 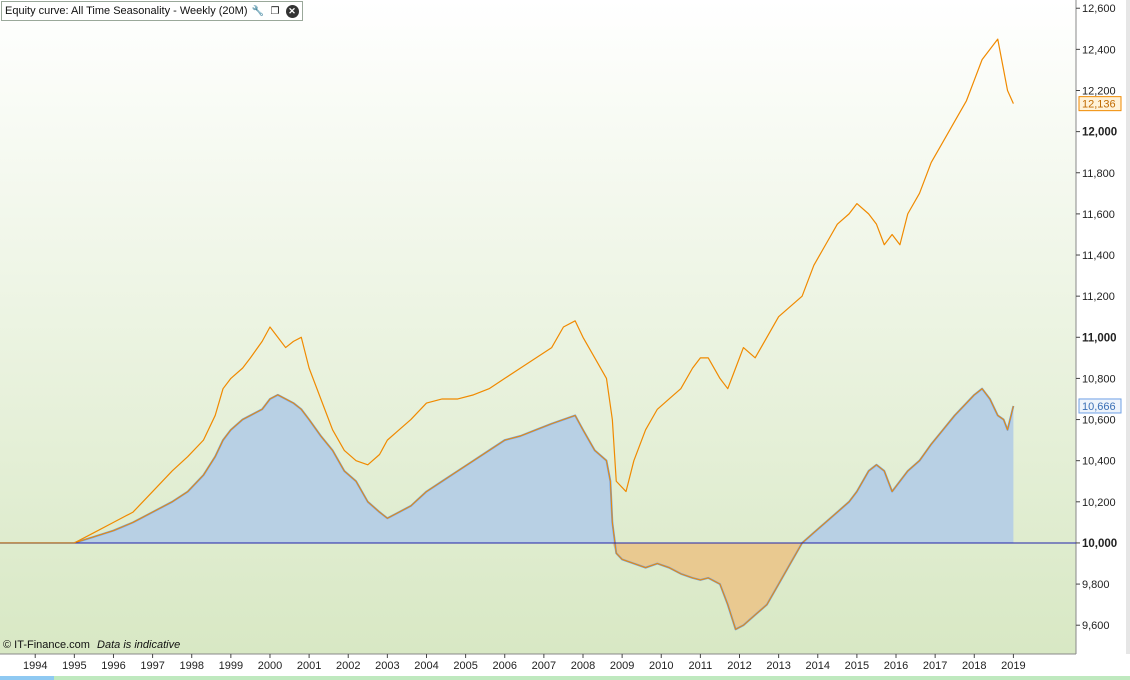 I want to click on x-tick-label: 2012, so click(x=739, y=666).